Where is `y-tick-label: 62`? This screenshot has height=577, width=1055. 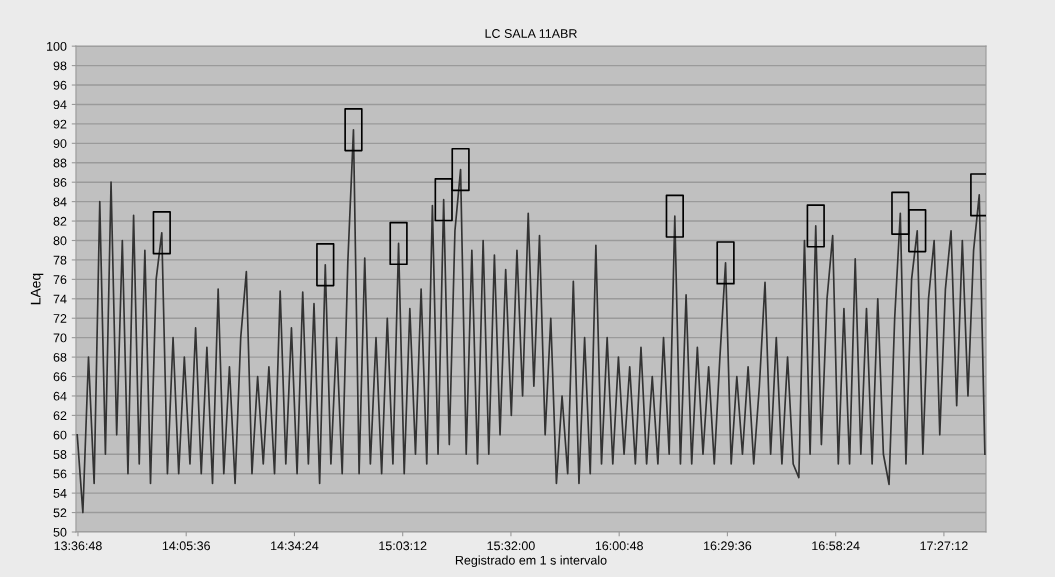 y-tick-label: 62 is located at coordinates (60, 416).